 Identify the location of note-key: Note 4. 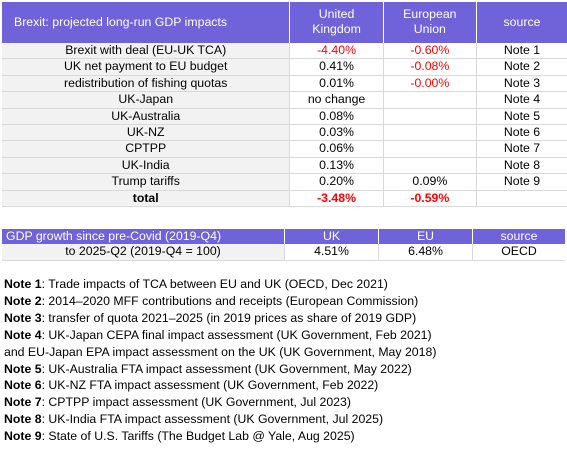
(23, 334).